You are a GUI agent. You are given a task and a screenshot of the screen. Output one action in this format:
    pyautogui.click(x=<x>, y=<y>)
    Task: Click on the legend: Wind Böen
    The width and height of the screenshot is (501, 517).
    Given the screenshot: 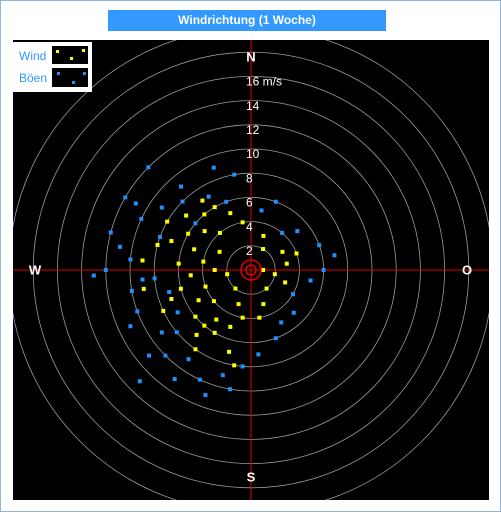 What is the action you would take?
    pyautogui.click(x=52, y=67)
    